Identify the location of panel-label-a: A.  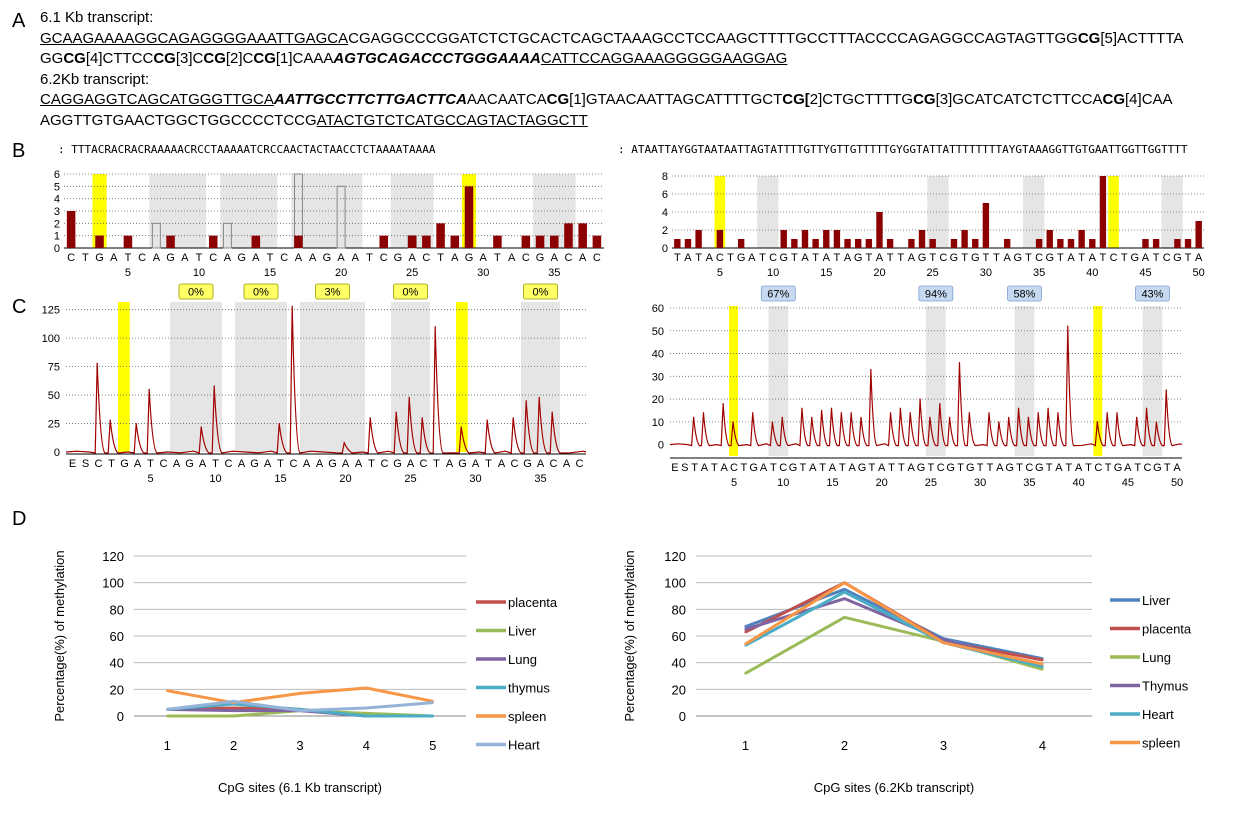
(19, 21).